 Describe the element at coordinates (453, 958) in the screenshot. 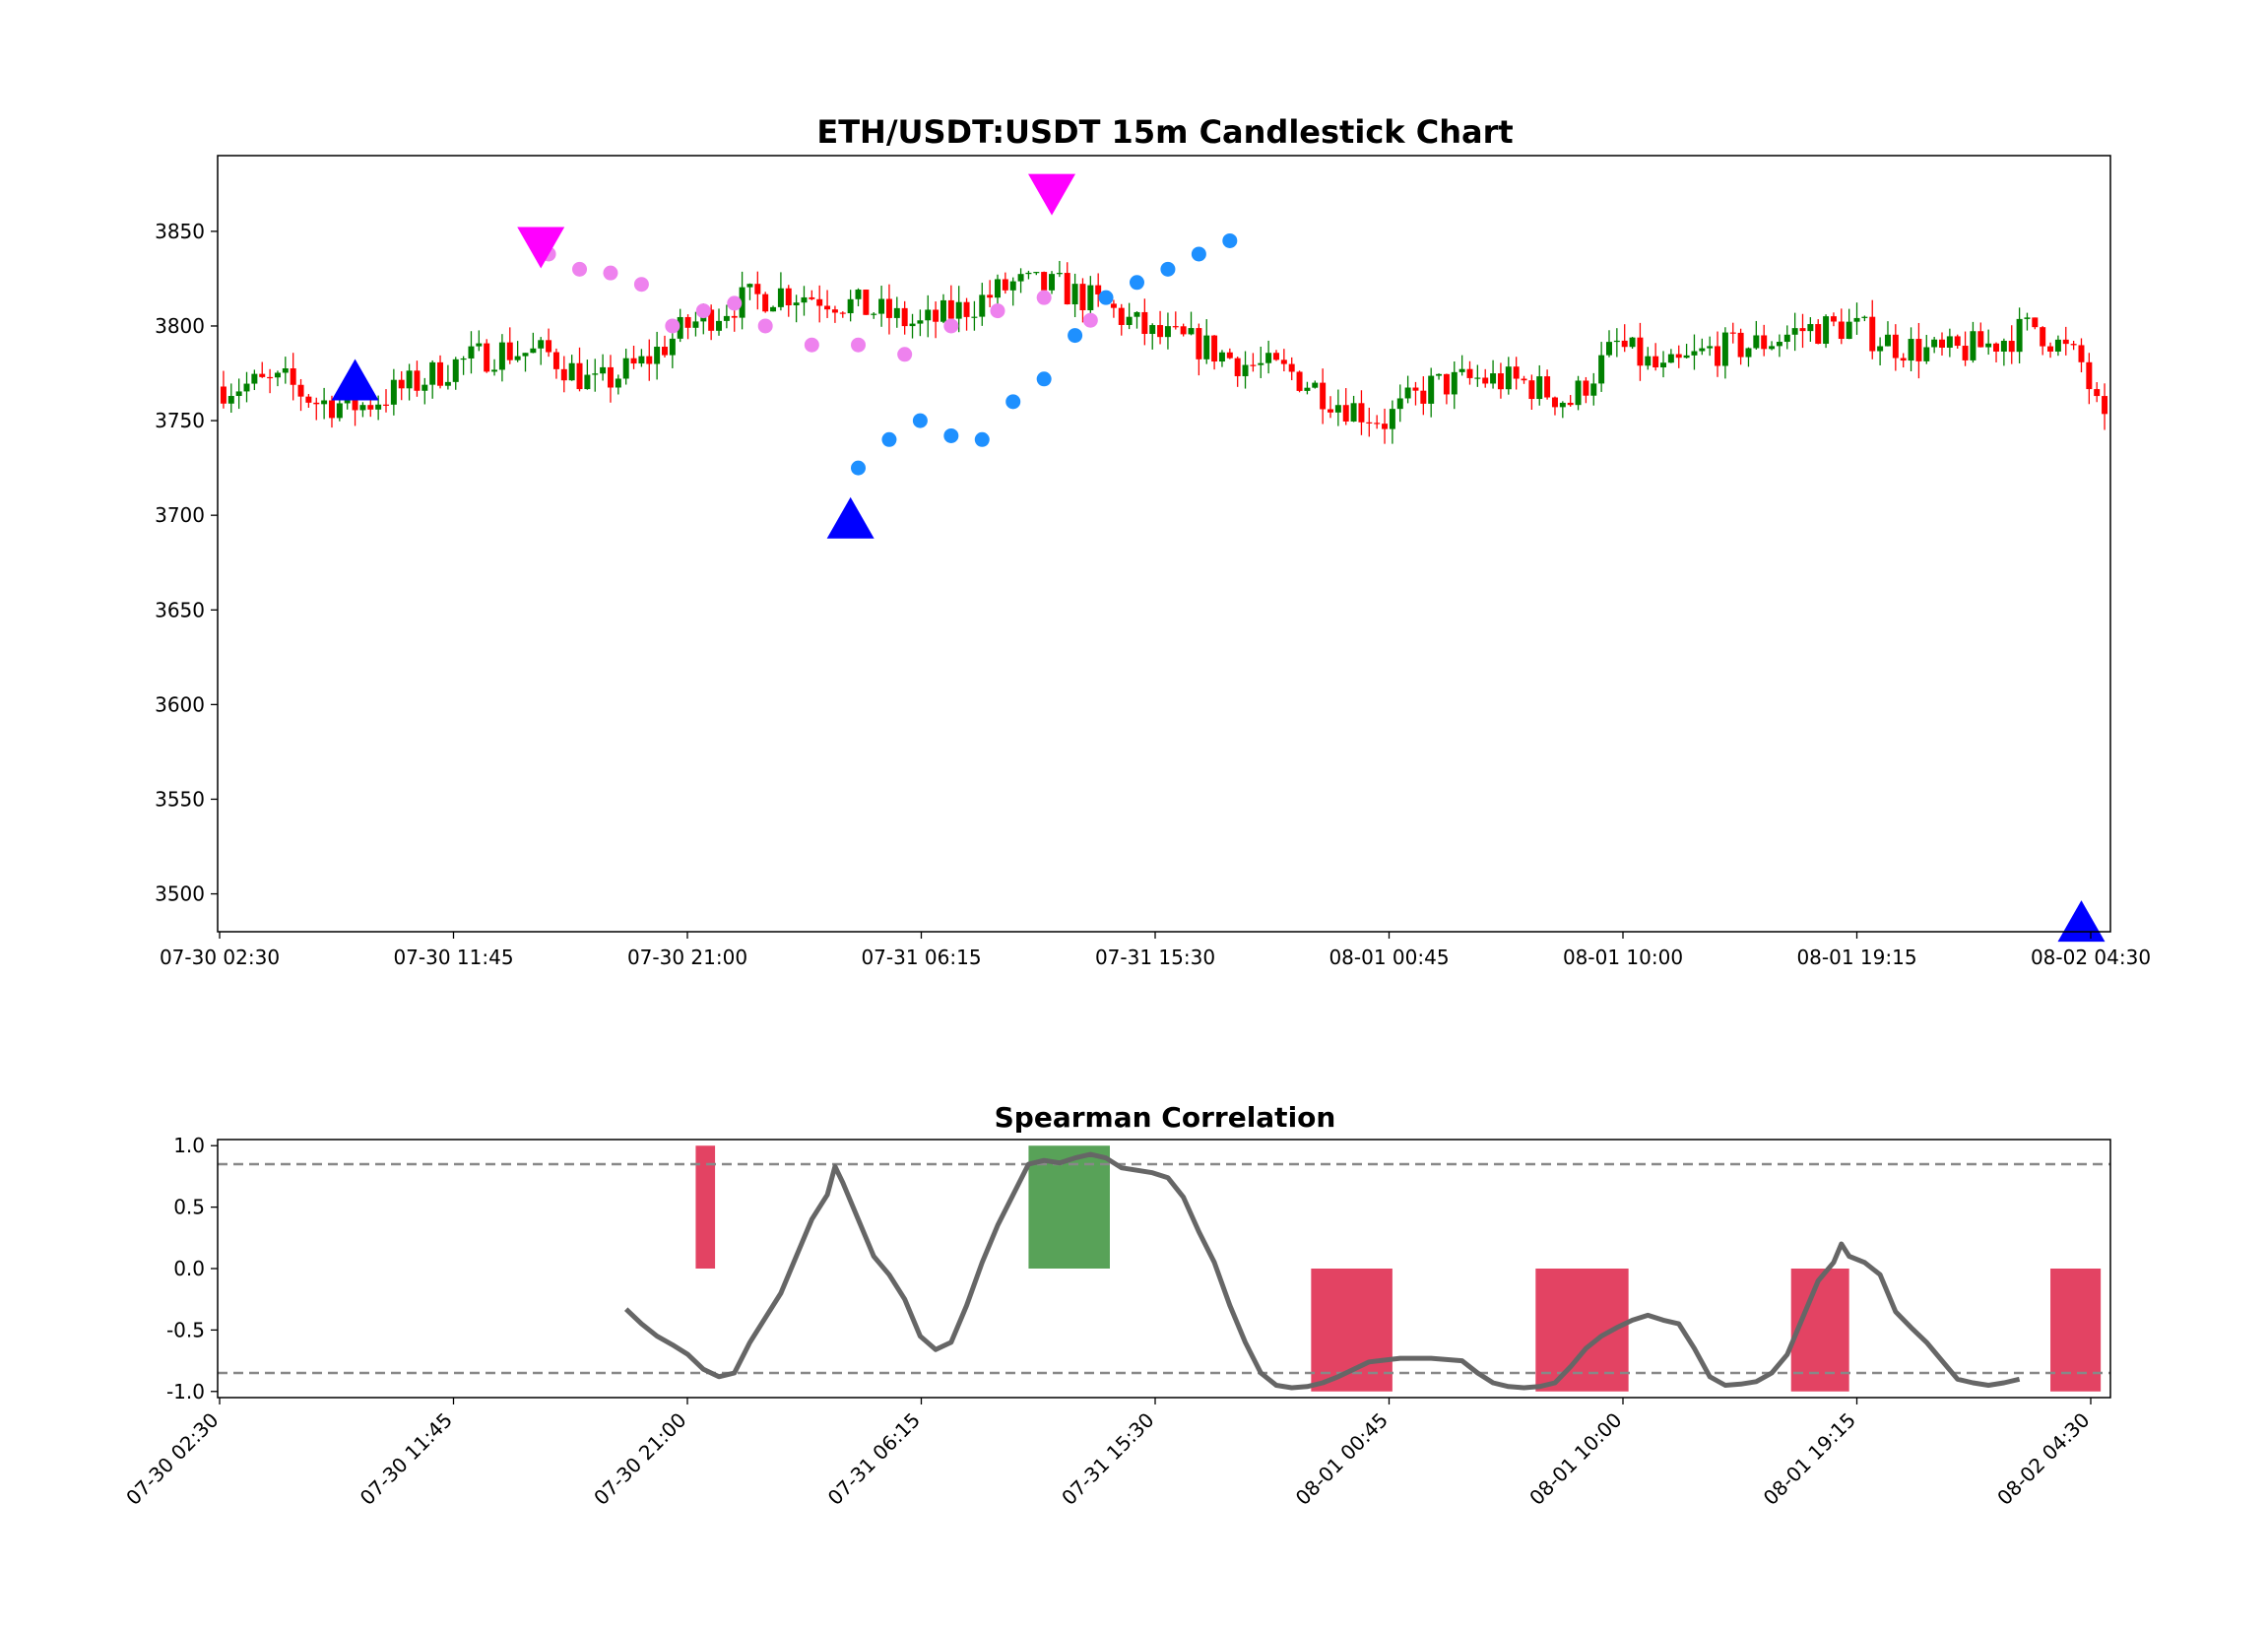

I see `x-tick-label: 07-30 11:45` at that location.